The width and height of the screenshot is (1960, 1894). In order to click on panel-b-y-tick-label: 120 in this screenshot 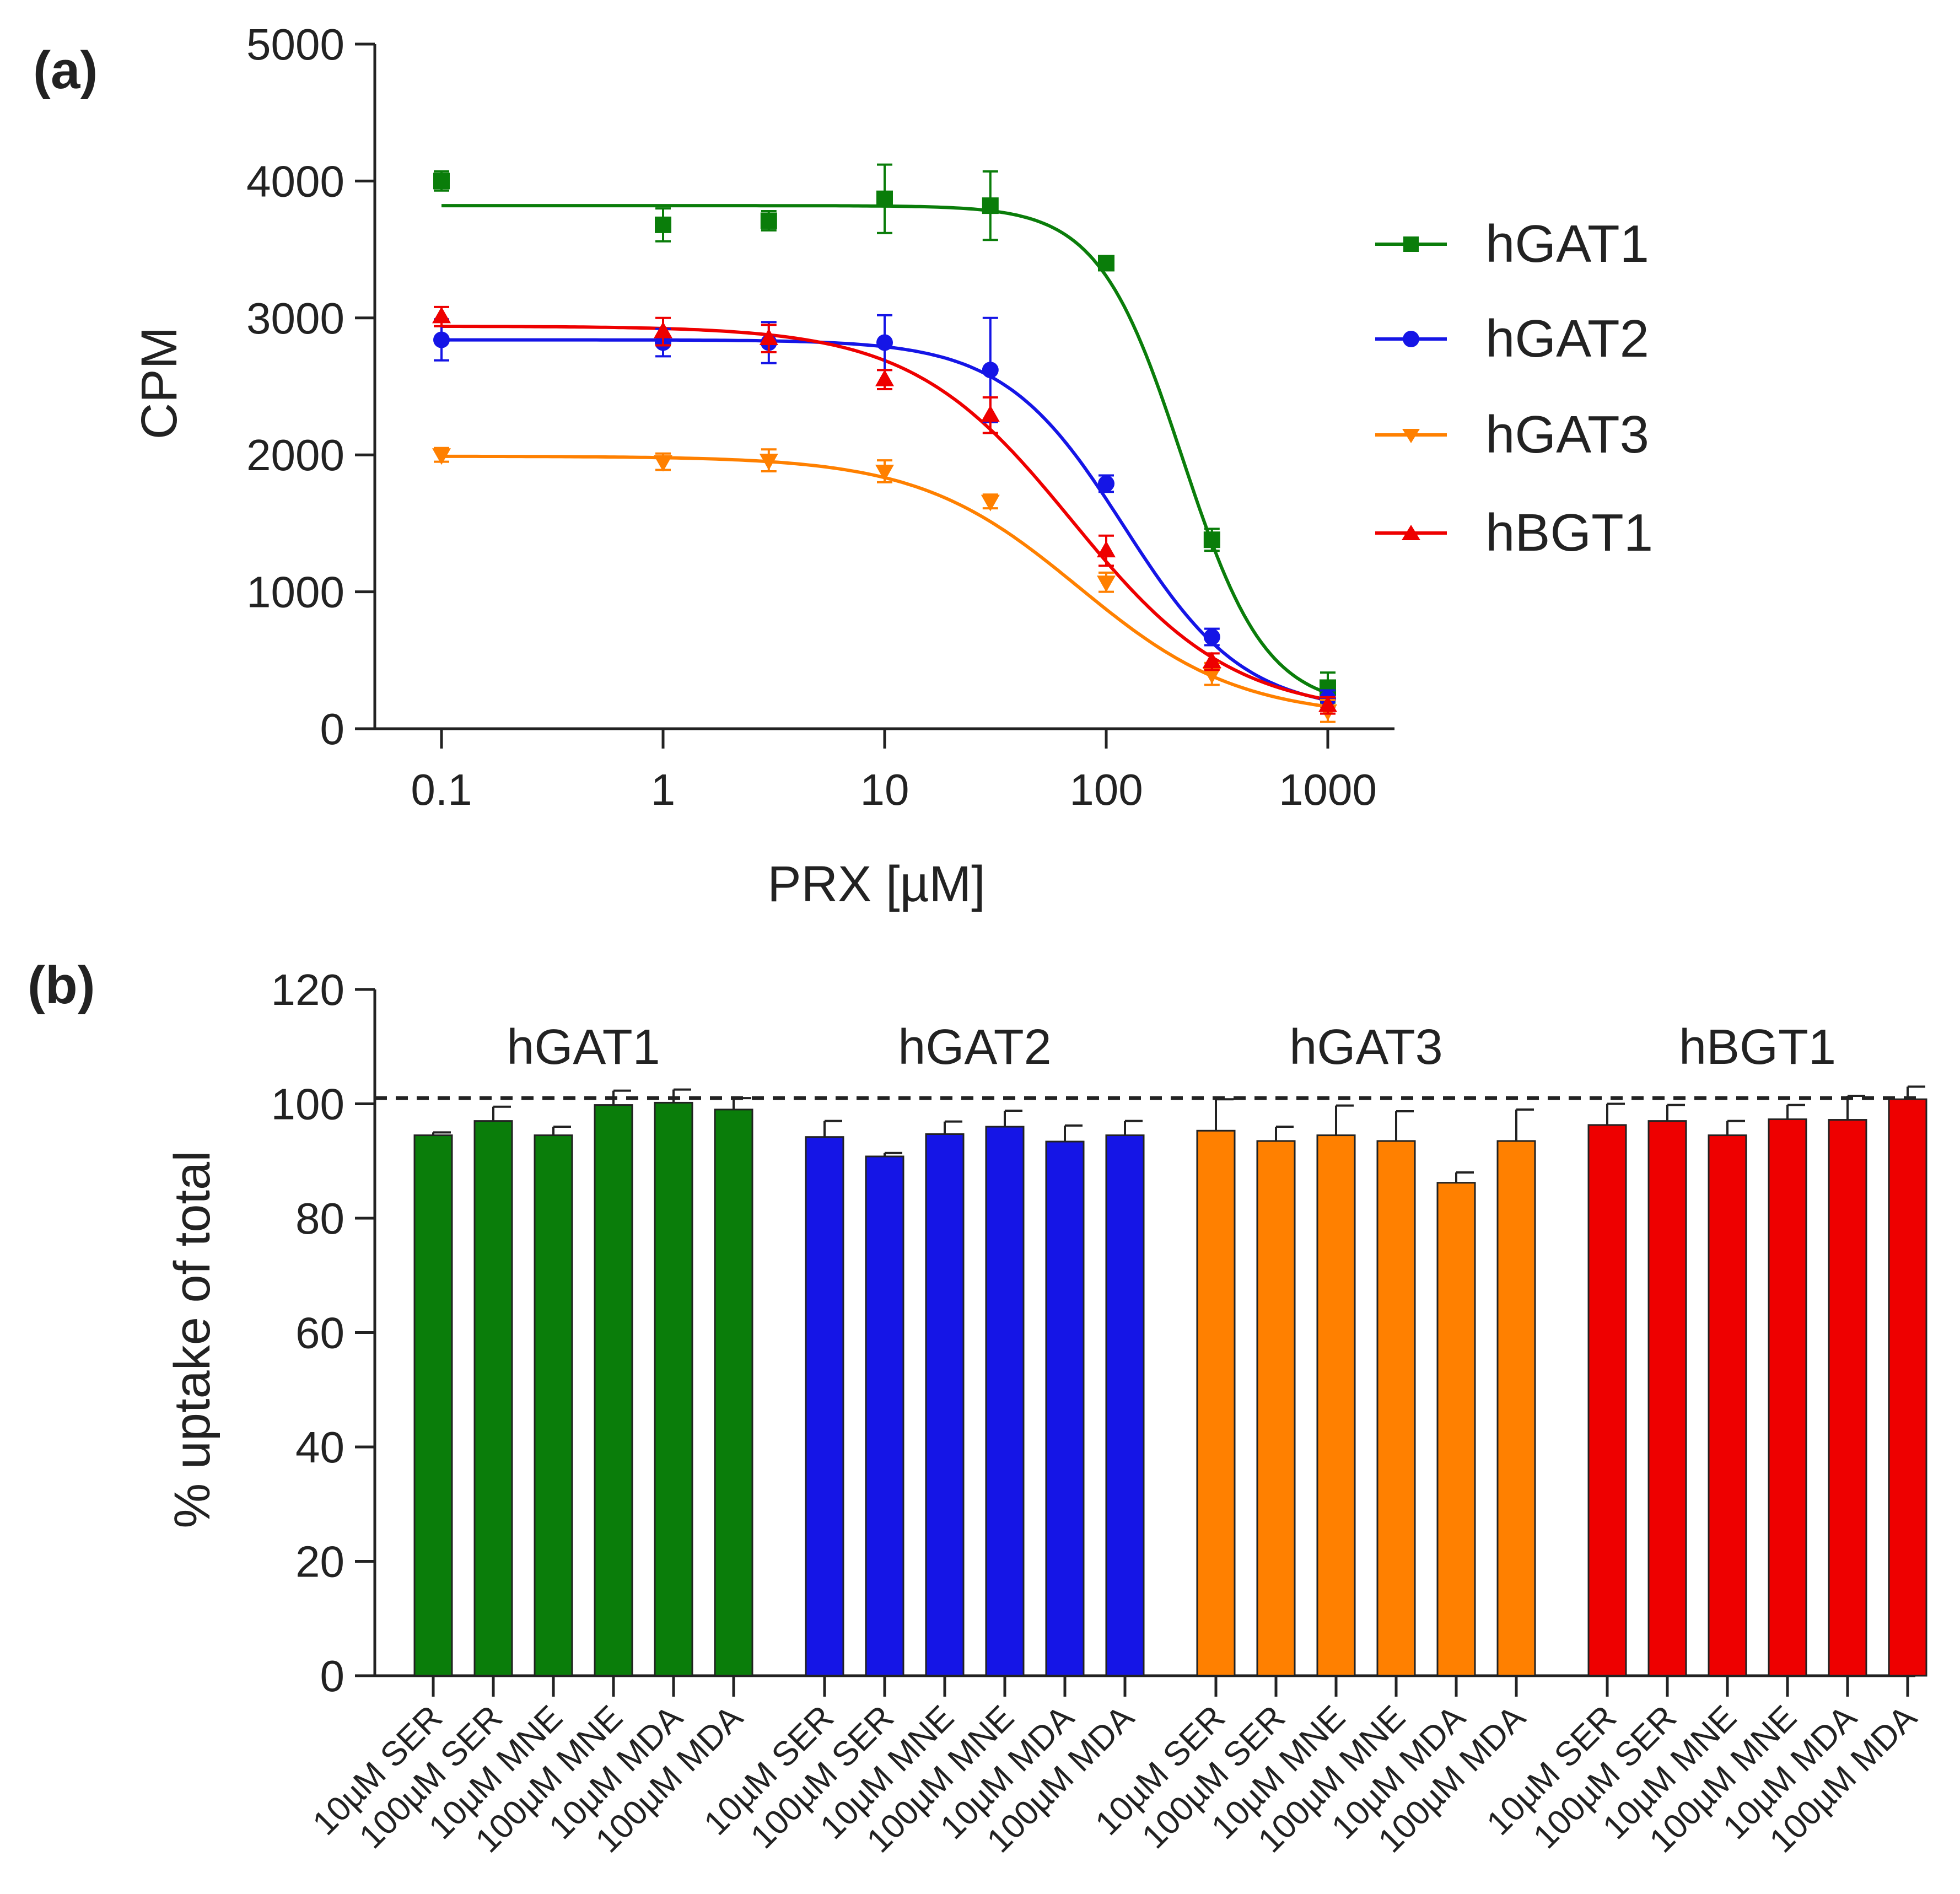, I will do `click(307, 989)`.